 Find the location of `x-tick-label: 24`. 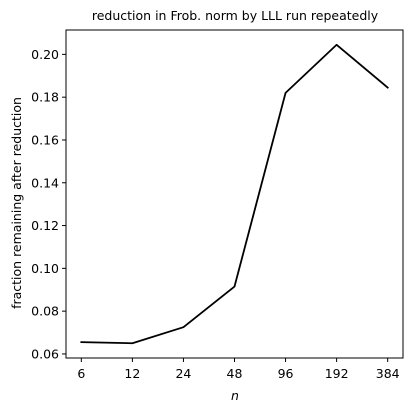

x-tick-label: 24 is located at coordinates (183, 373).